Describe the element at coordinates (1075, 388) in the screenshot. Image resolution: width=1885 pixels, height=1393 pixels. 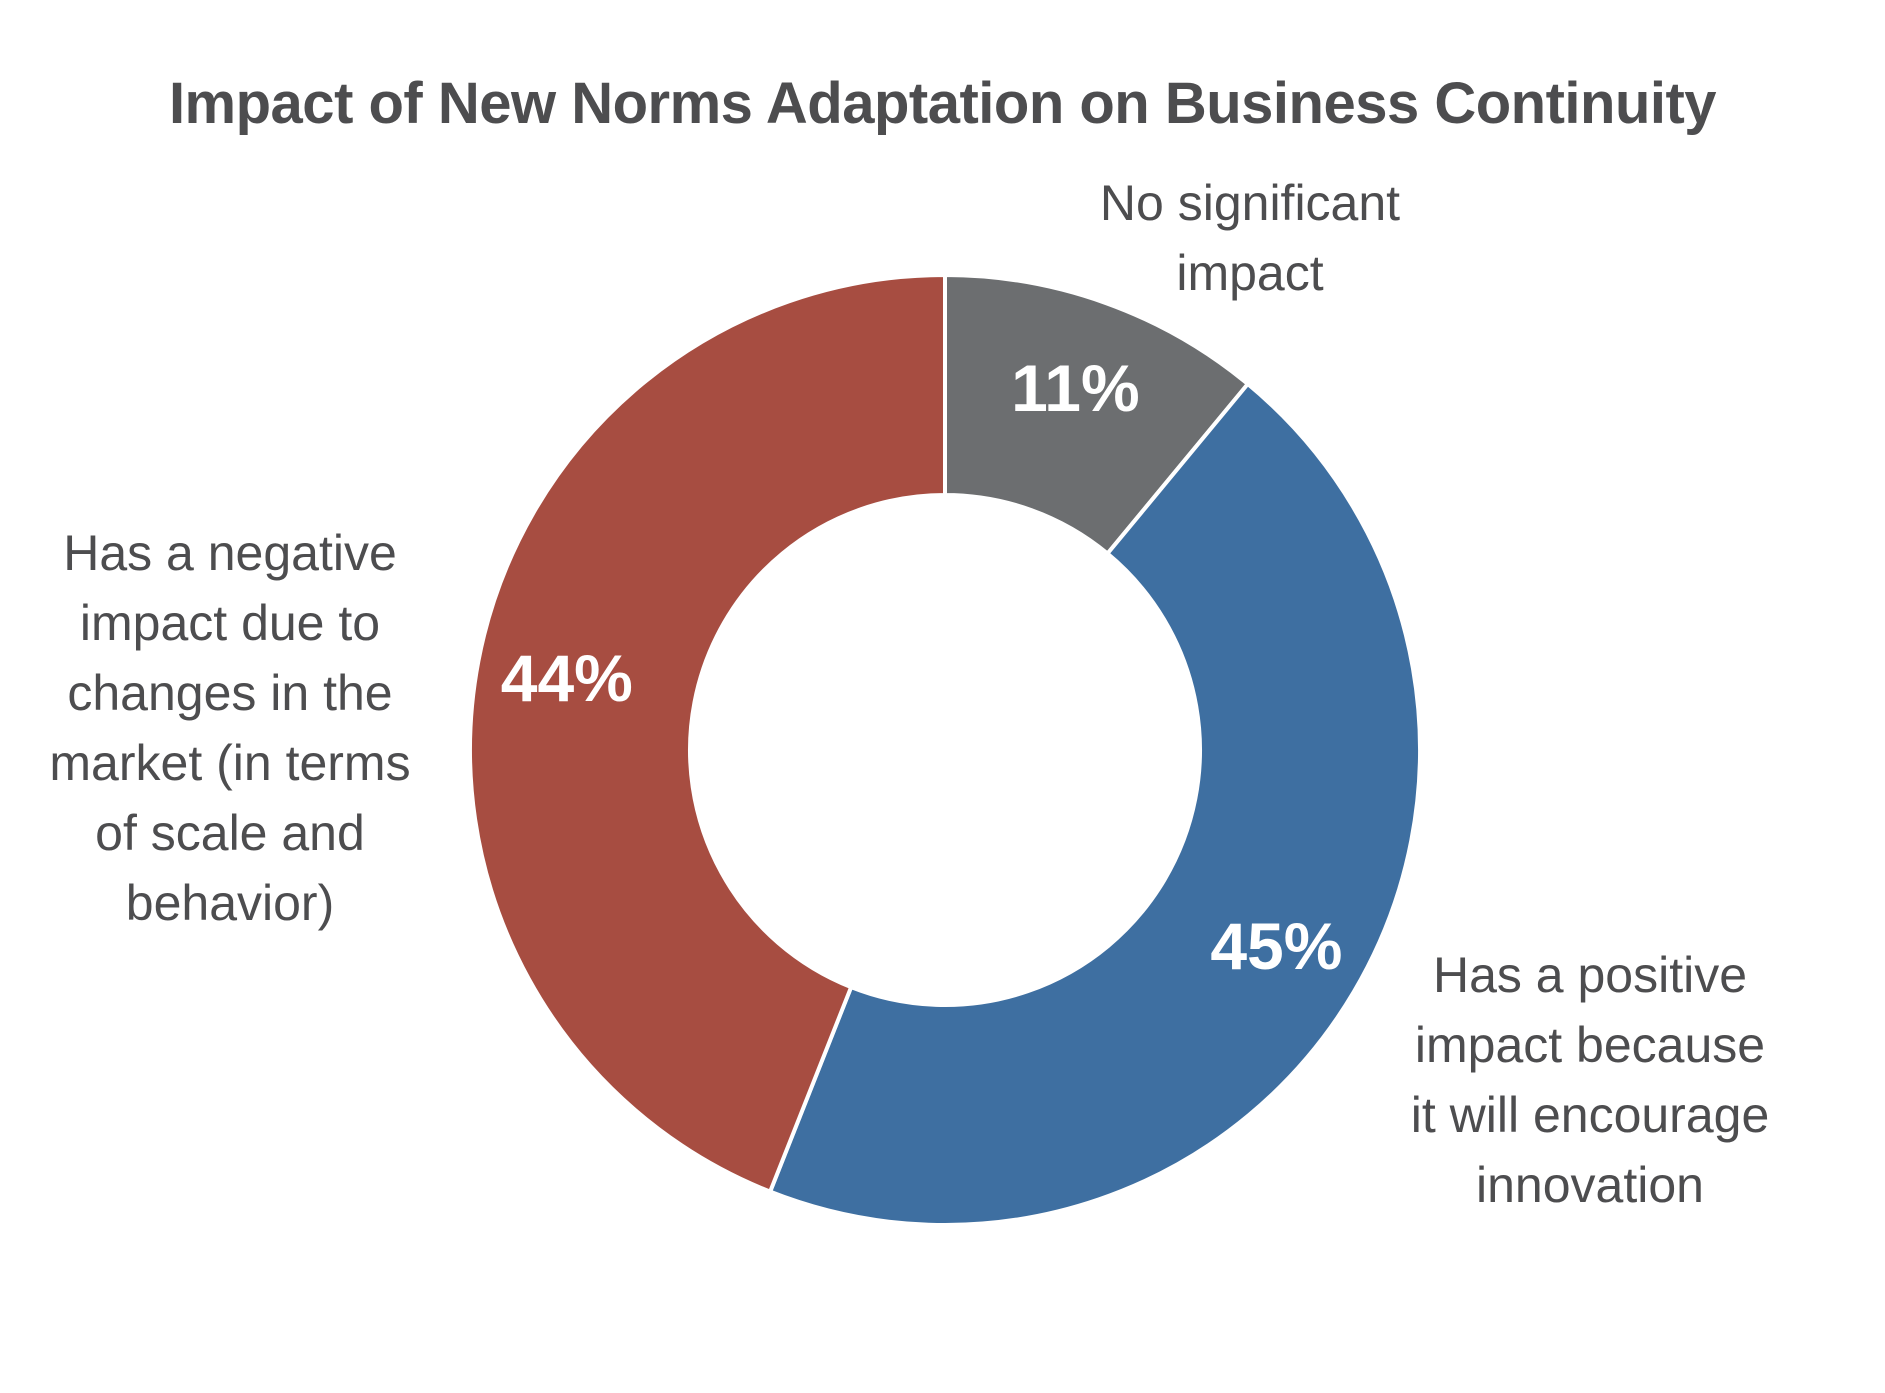
I see `pct-label-no-significant-impact: 11%` at that location.